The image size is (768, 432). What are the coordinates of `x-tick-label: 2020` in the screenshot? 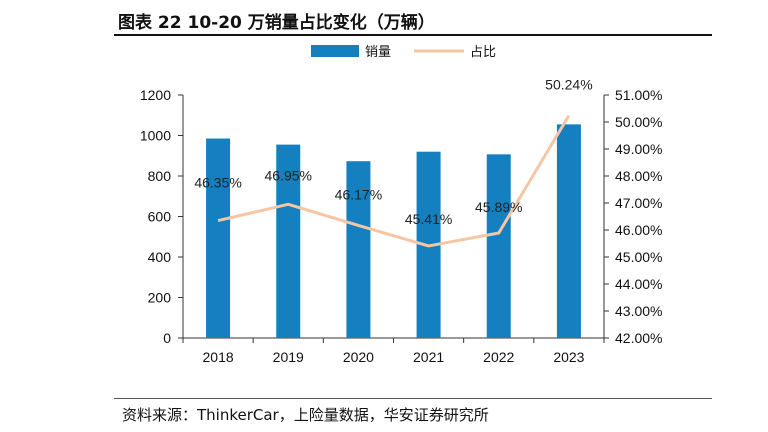 It's located at (358, 357).